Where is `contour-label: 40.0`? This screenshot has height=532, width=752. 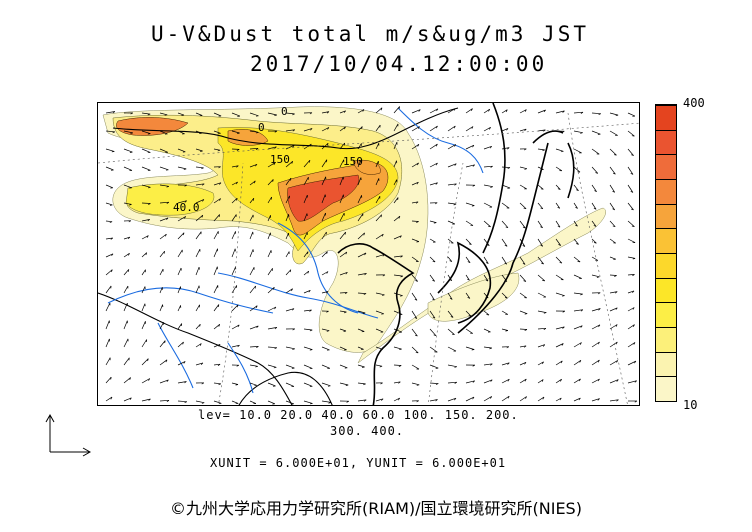 contour-label: 40.0 is located at coordinates (186, 207).